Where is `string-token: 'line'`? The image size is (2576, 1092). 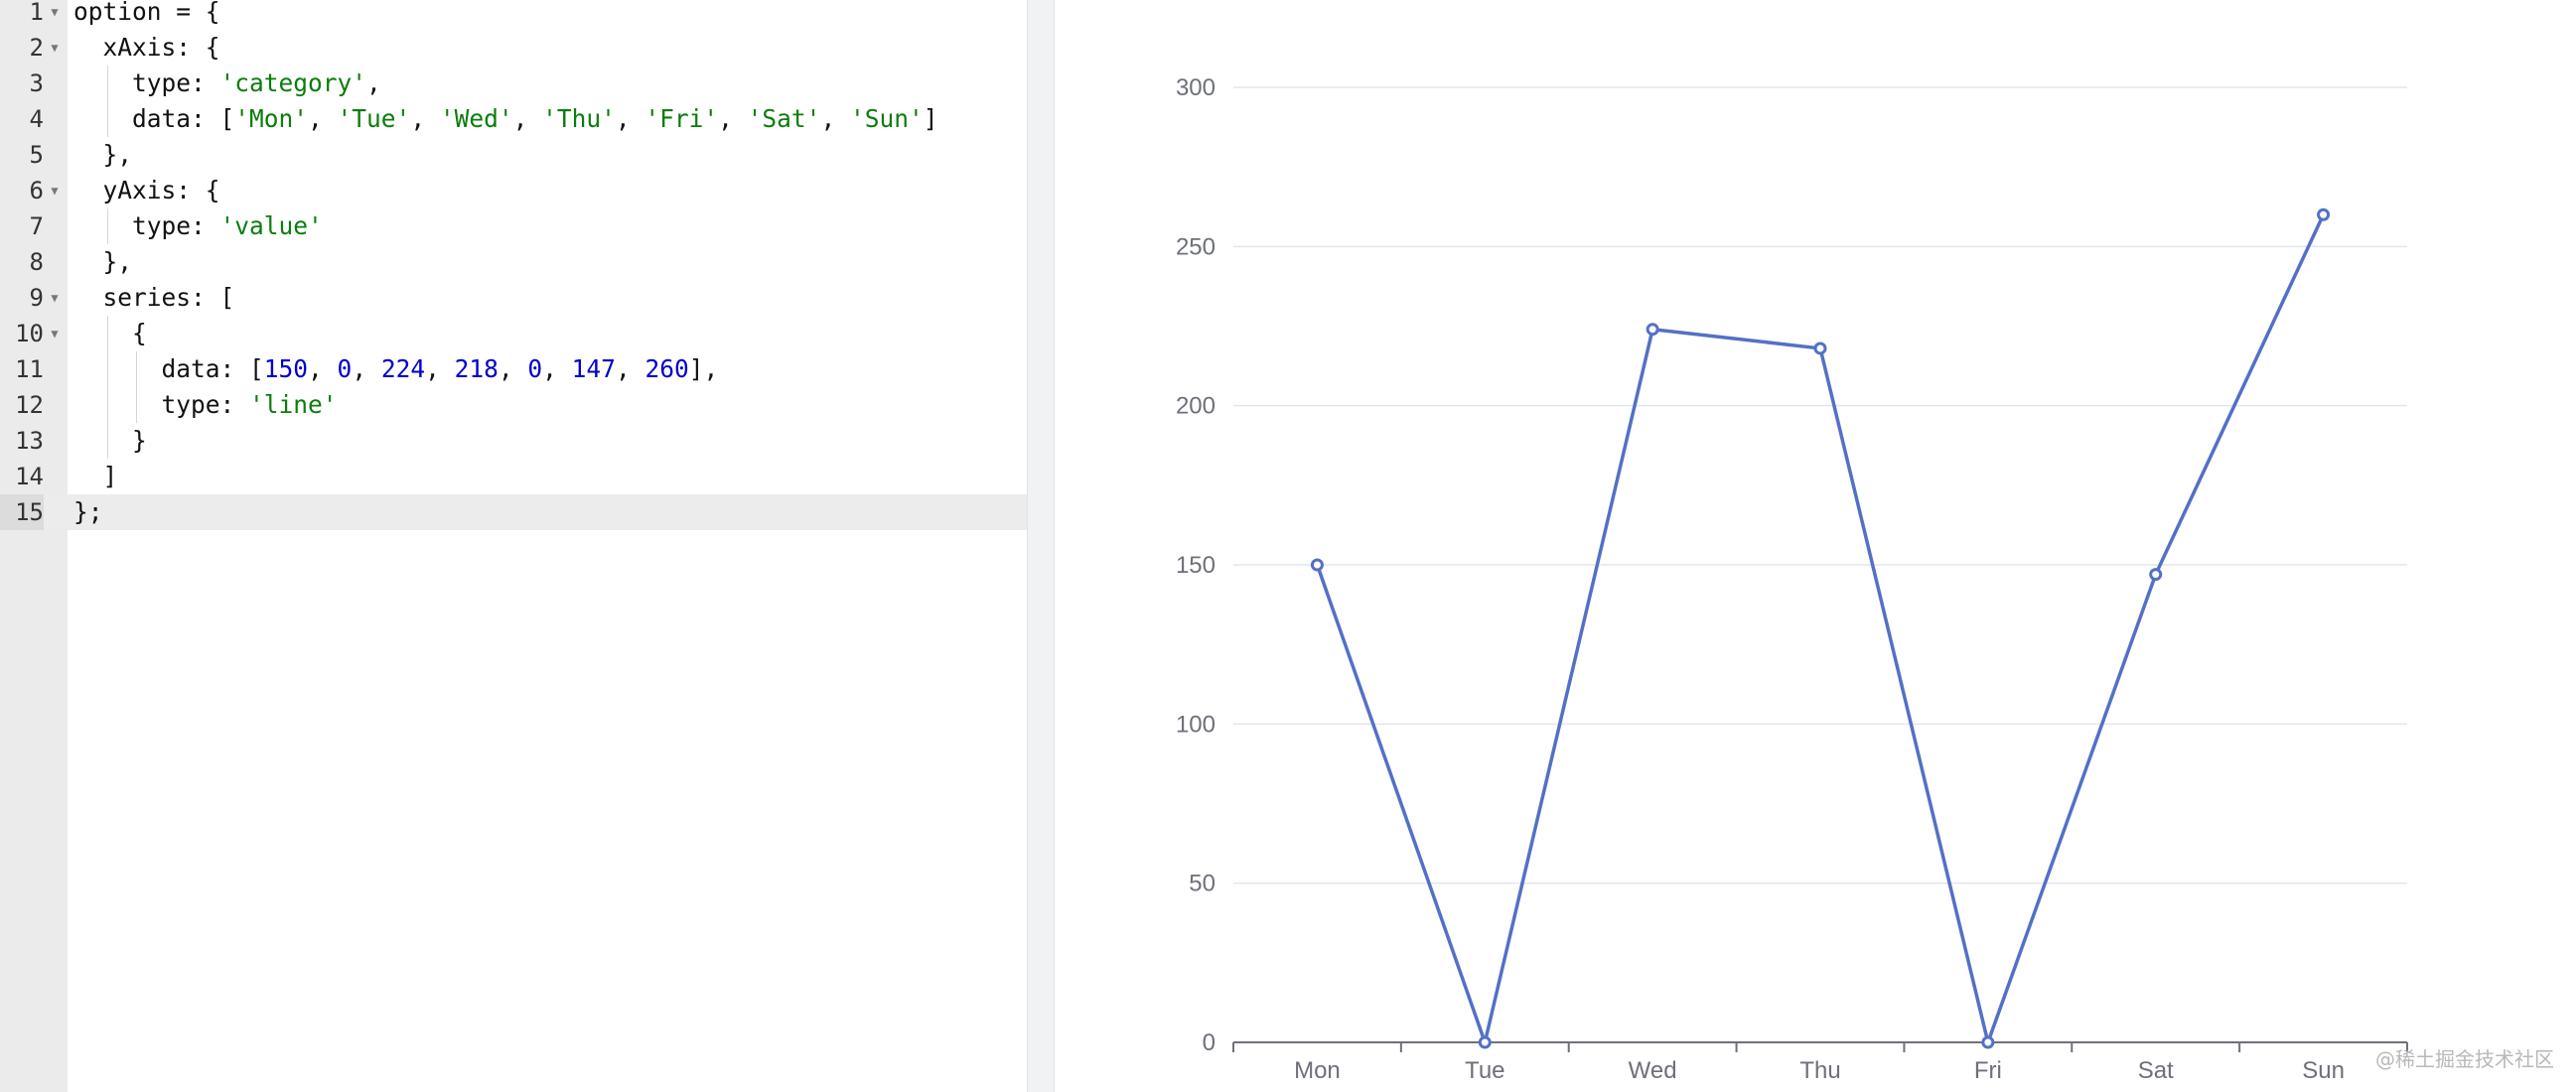 string-token: 'line' is located at coordinates (294, 404).